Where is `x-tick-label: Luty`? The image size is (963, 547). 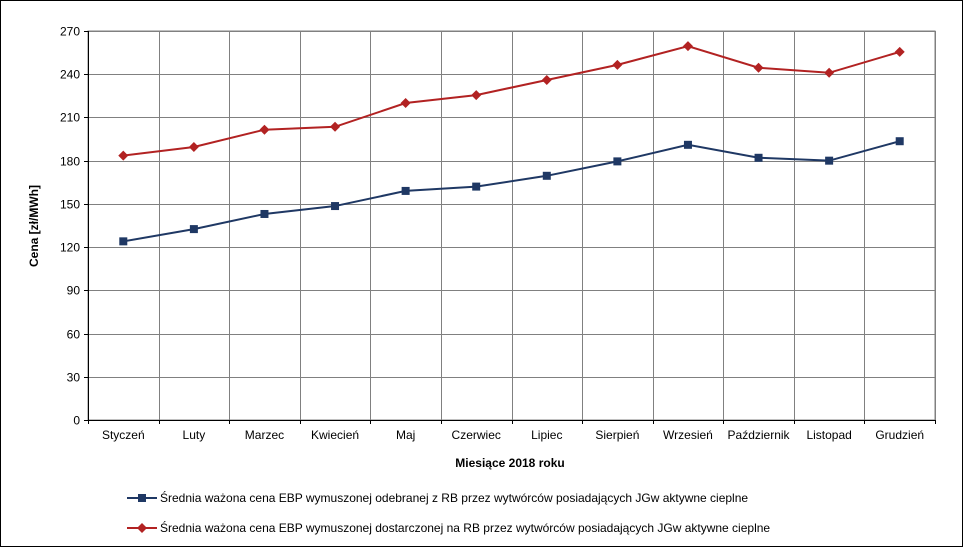 x-tick-label: Luty is located at coordinates (194, 435).